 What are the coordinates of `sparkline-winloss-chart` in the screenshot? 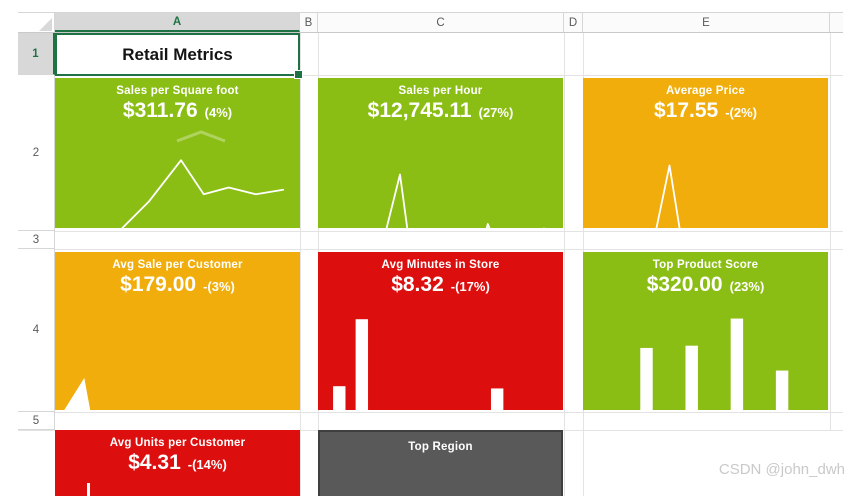 It's located at (418, 364).